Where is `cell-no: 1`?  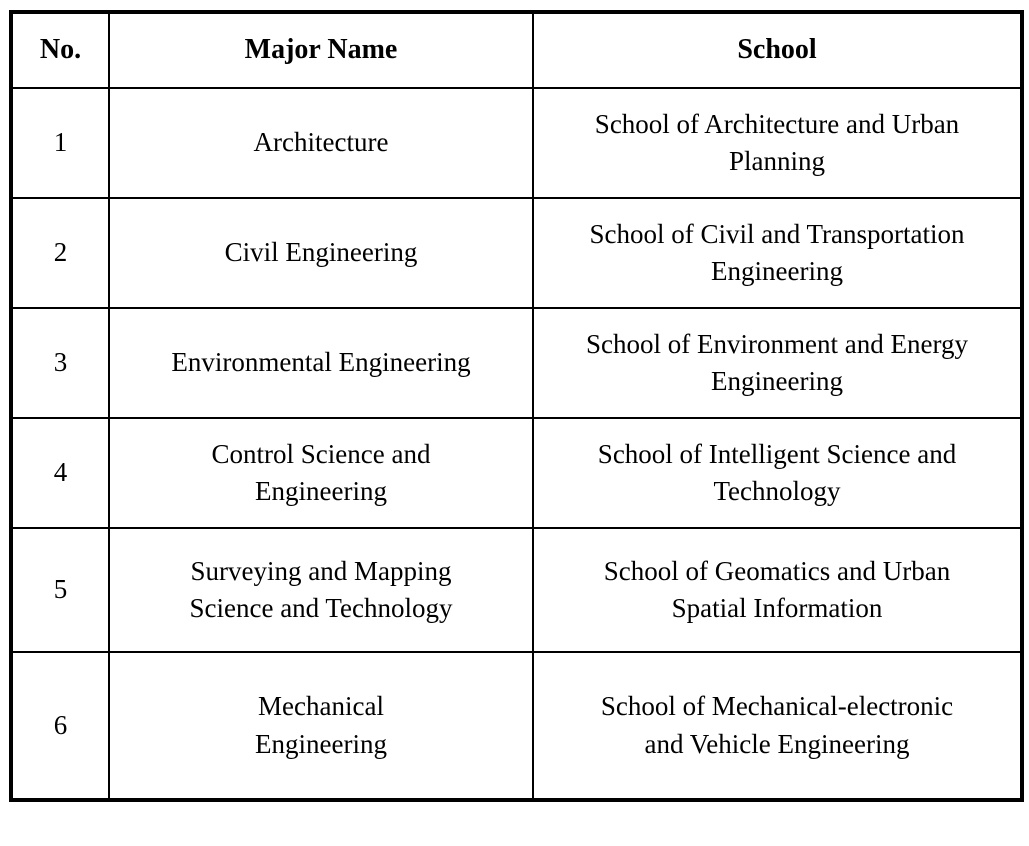
cell-no: 1 is located at coordinates (60, 143).